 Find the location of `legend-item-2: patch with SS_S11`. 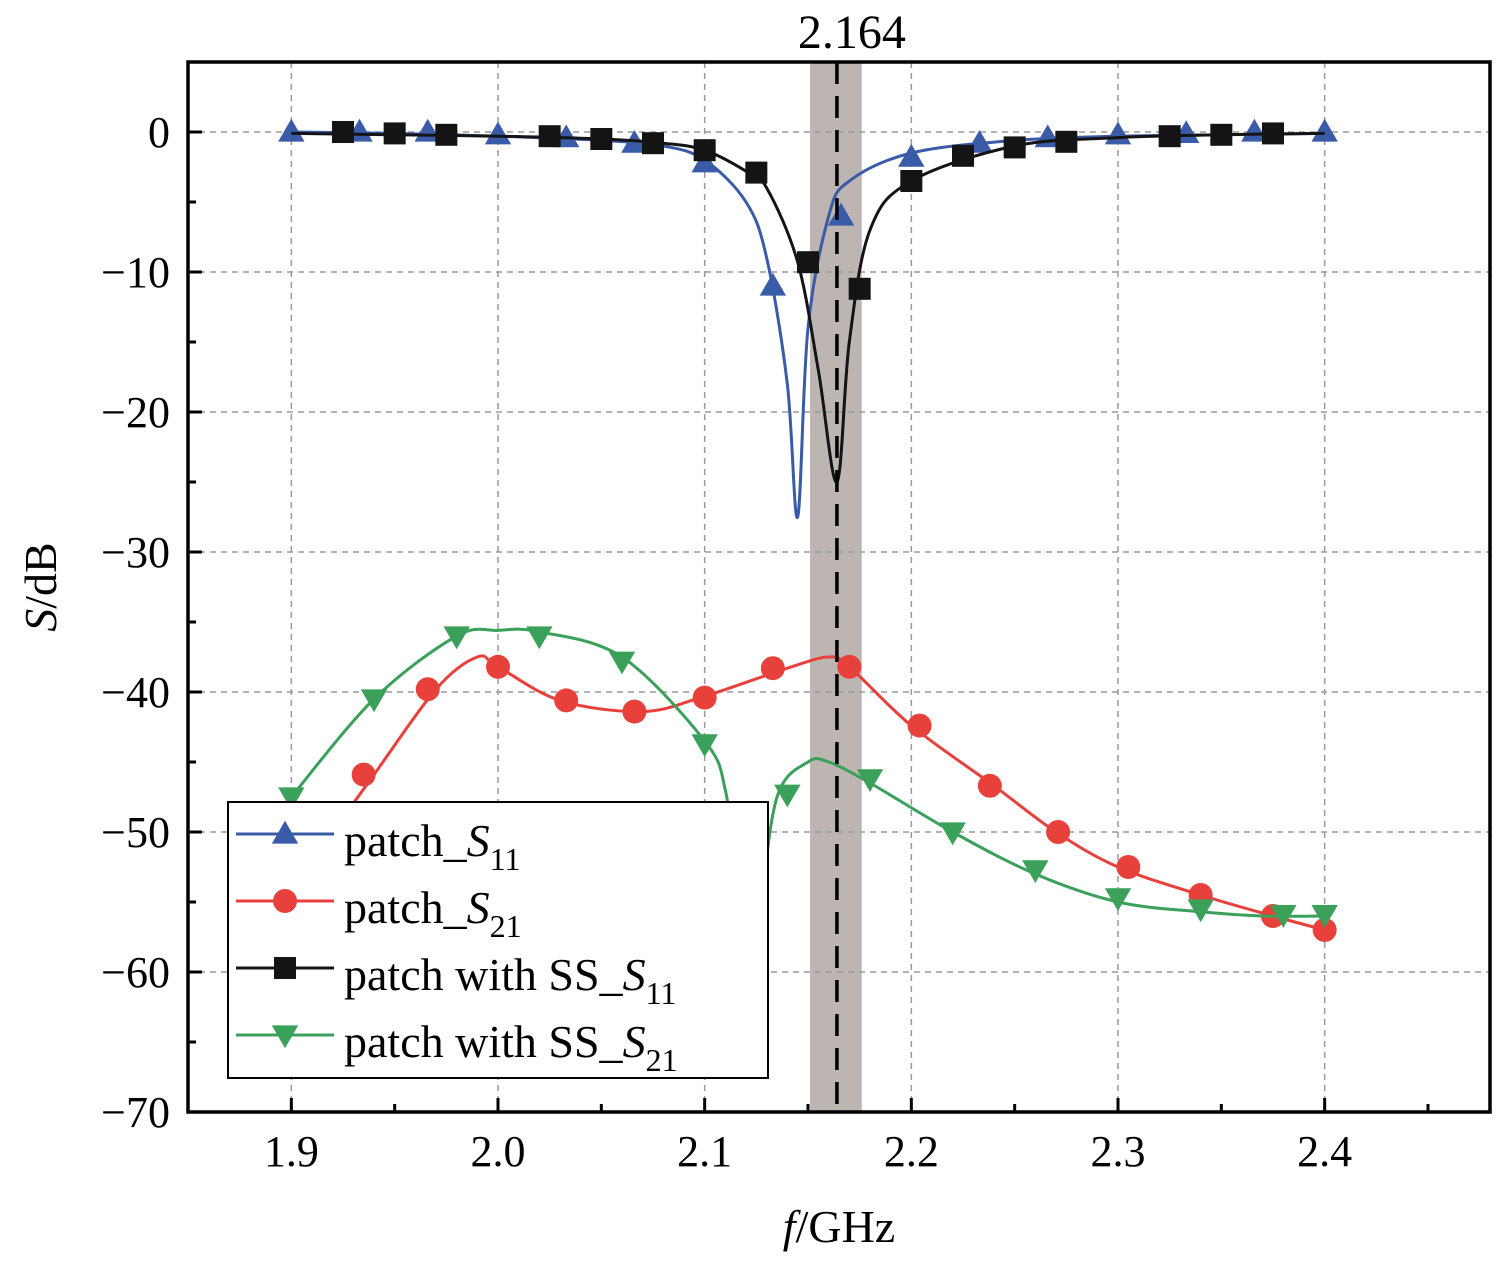

legend-item-2: patch with SS_S11 is located at coordinates (456, 980).